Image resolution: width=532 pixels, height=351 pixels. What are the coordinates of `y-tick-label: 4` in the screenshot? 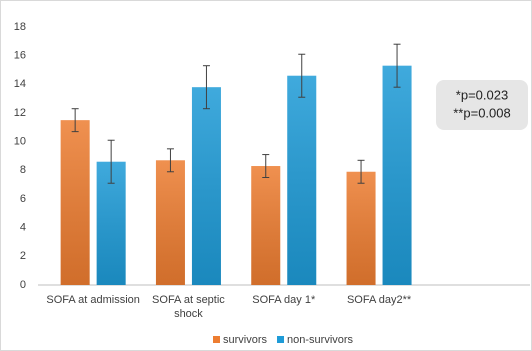 It's located at (23, 228).